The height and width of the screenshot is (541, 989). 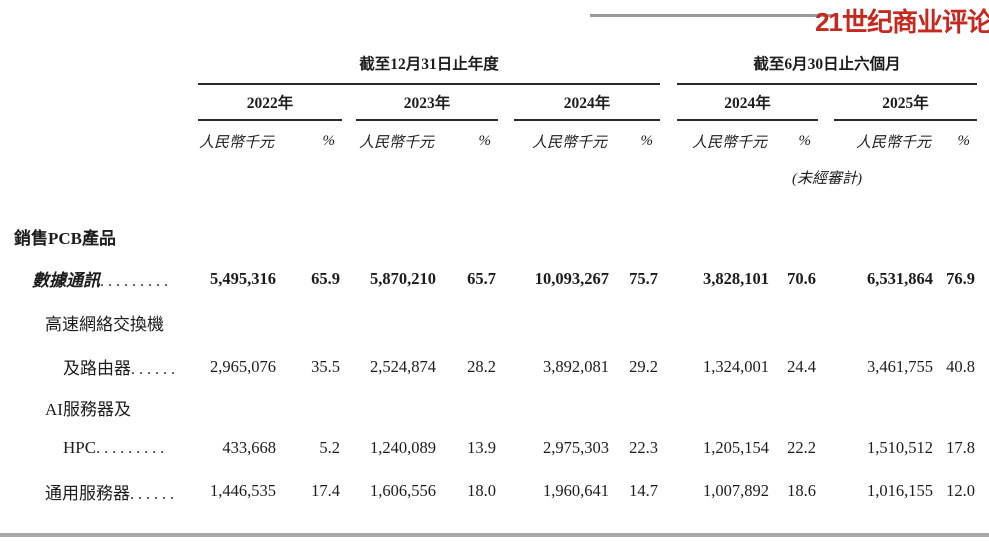 What do you see at coordinates (827, 63) in the screenshot?
I see `period-header-interim: 截至6月30日止六個月` at bounding box center [827, 63].